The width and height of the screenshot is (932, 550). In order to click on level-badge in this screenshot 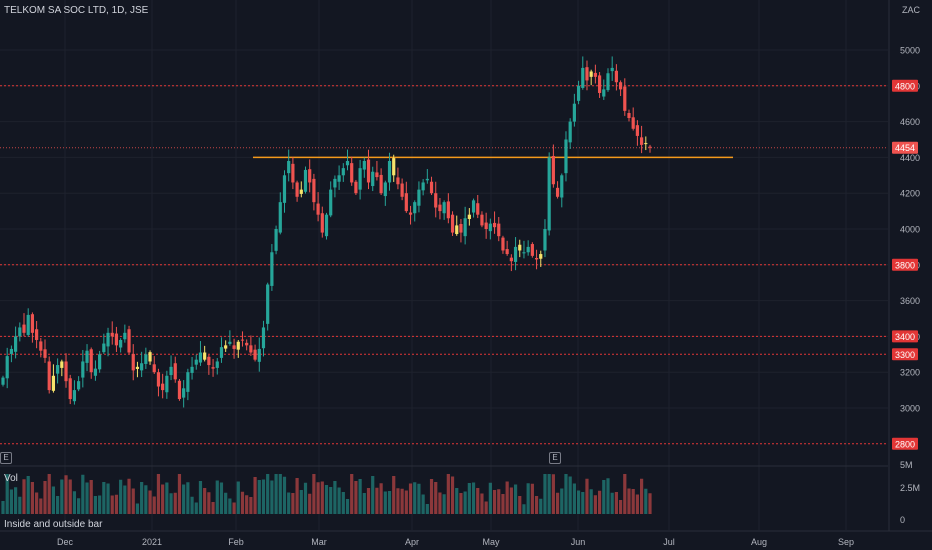, I will do `click(905, 336)`.